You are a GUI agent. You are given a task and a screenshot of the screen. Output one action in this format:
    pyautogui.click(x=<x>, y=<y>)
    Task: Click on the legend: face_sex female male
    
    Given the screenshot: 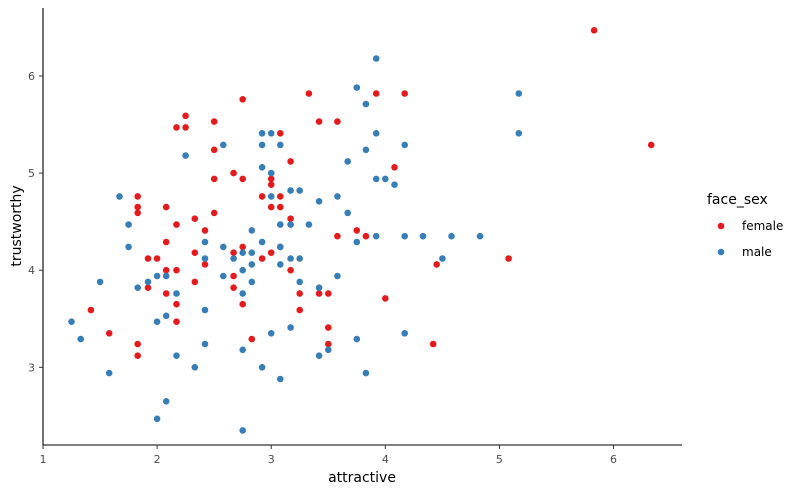 What is the action you would take?
    pyautogui.click(x=745, y=225)
    